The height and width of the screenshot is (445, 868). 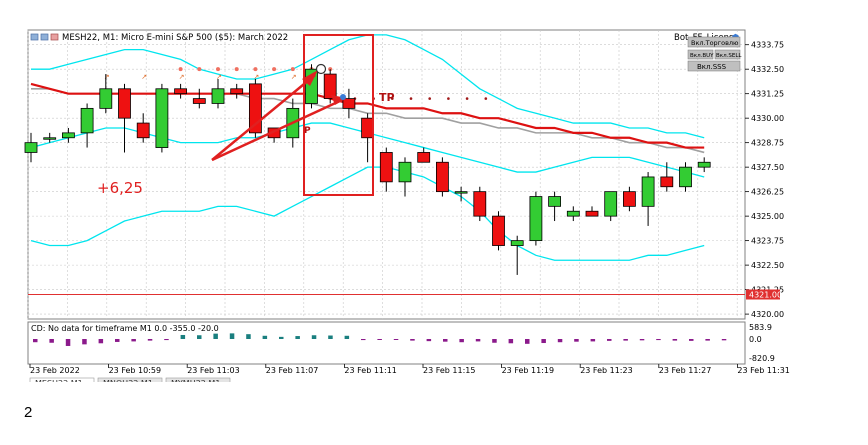 I want to click on x-tick-label-7: 23 Feb 11:23, so click(x=606, y=370).